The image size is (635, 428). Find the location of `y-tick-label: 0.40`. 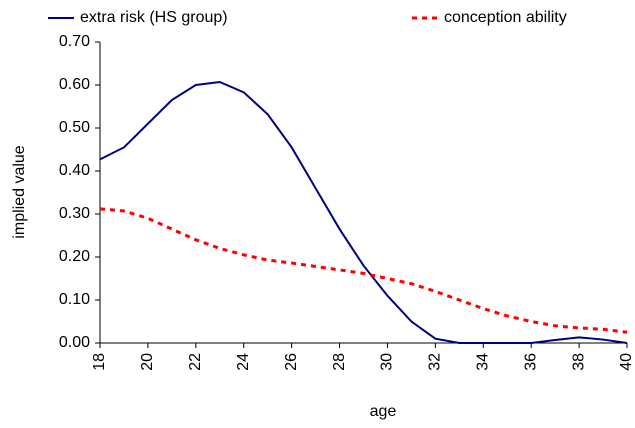

y-tick-label: 0.40 is located at coordinates (74, 170).